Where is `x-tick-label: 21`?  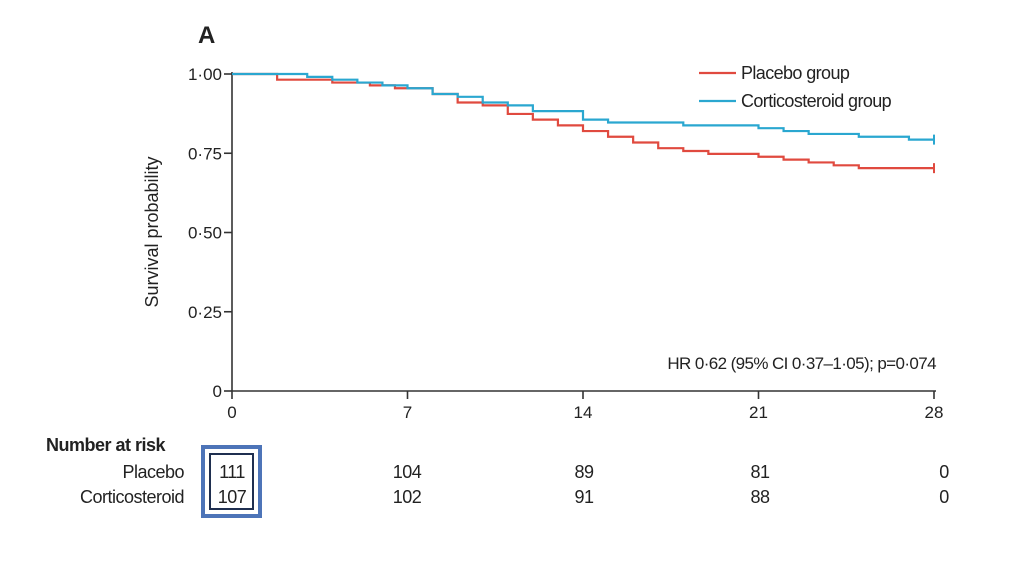 x-tick-label: 21 is located at coordinates (758, 412).